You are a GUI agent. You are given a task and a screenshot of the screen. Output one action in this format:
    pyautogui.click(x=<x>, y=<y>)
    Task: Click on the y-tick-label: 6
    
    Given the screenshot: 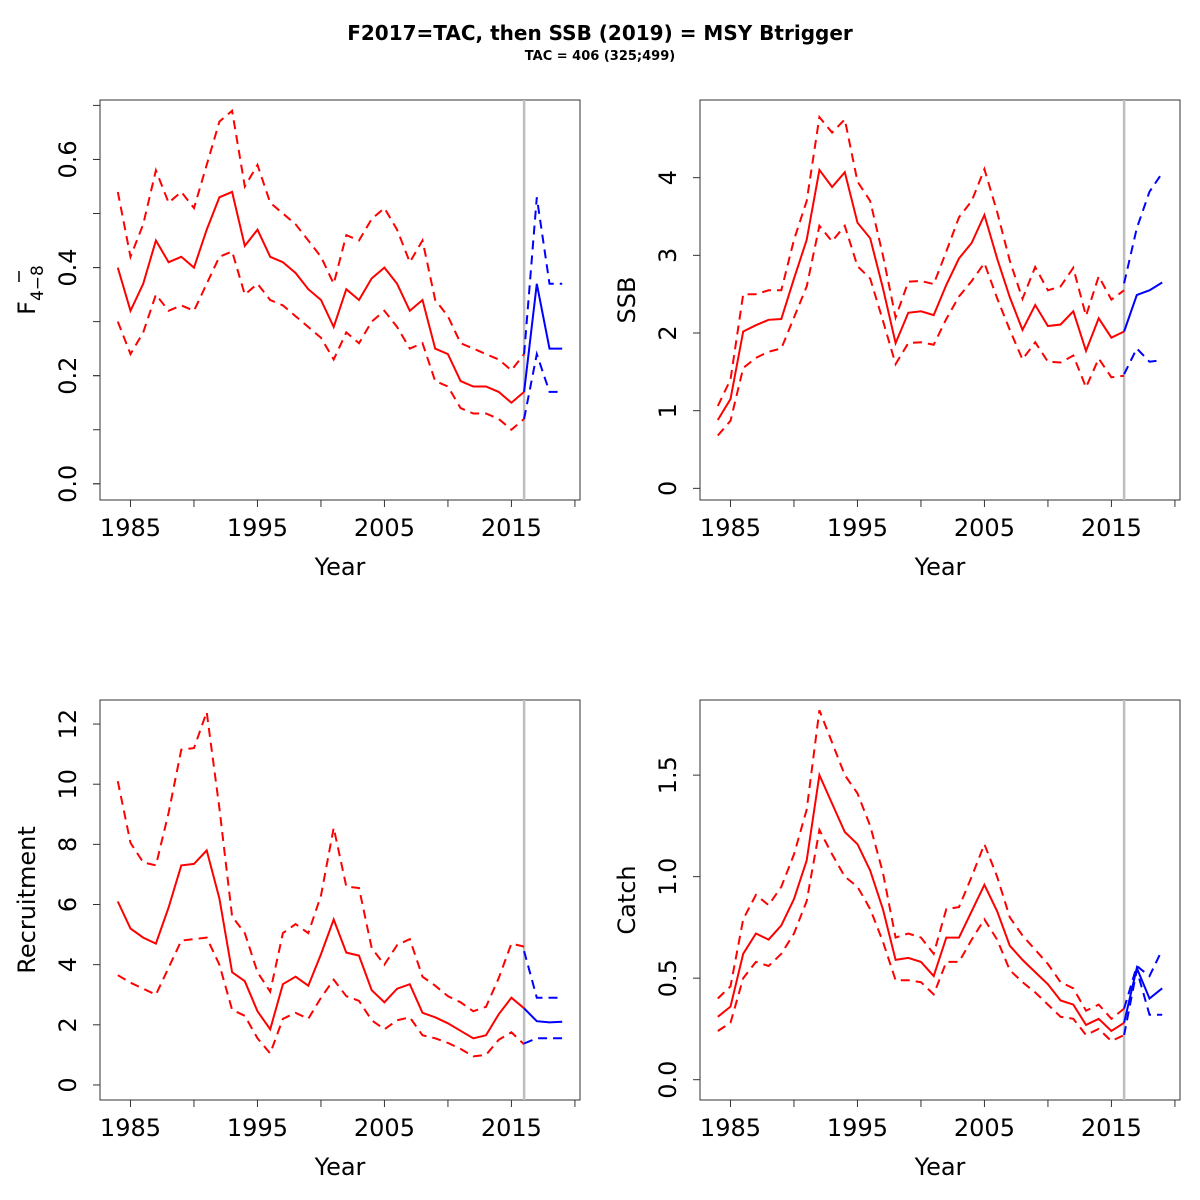 What is the action you would take?
    pyautogui.click(x=68, y=904)
    